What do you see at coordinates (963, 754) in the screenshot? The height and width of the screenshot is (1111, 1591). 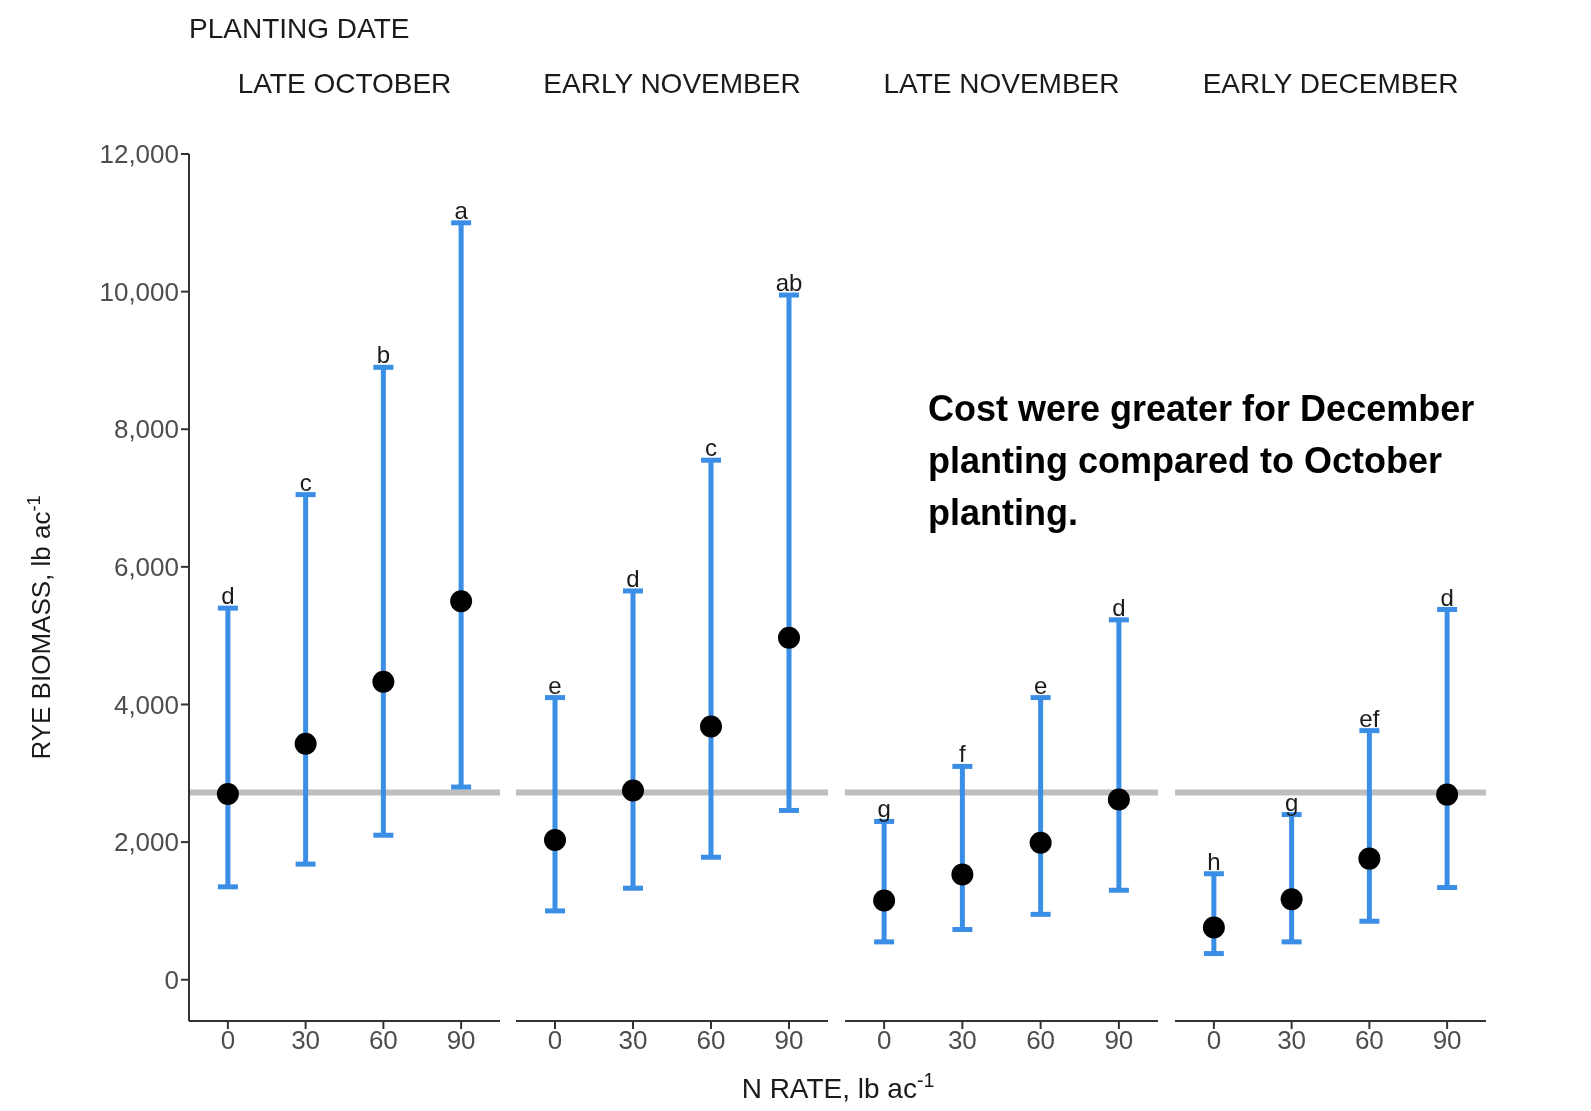 I see `annotation: f` at bounding box center [963, 754].